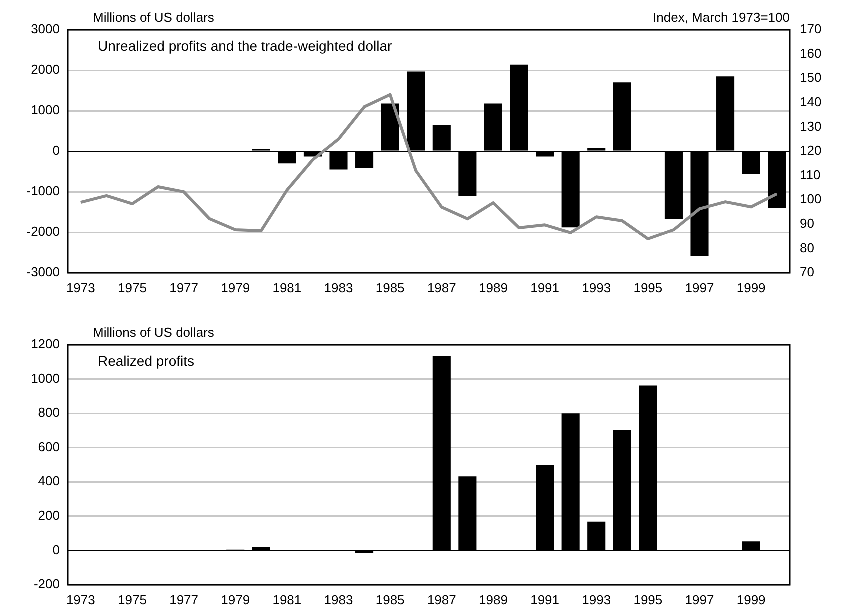 The width and height of the screenshot is (843, 612). What do you see at coordinates (43, 232) in the screenshot?
I see `y-tick-label: -2000` at bounding box center [43, 232].